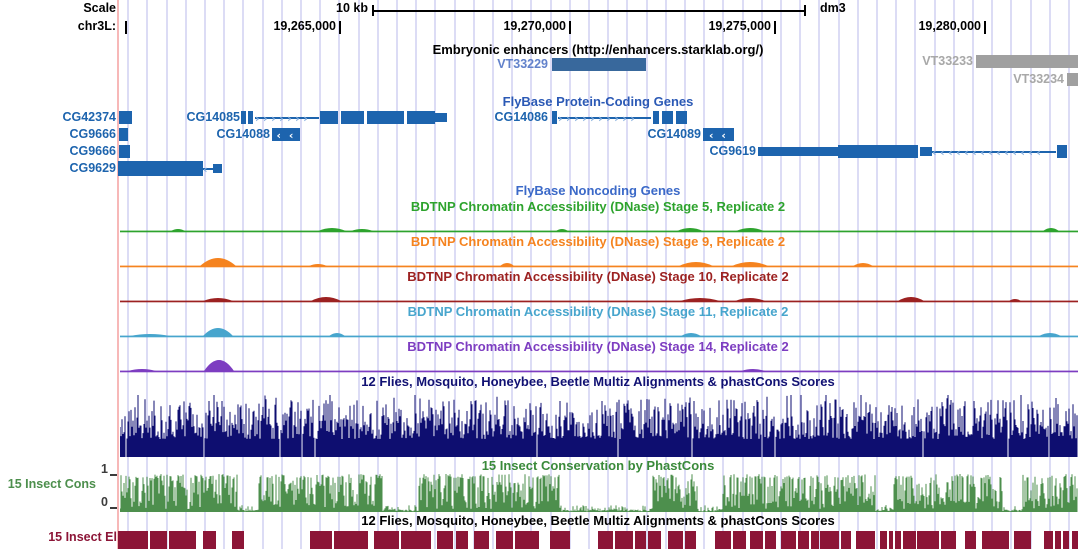 Image resolution: width=1078 pixels, height=549 pixels. Describe the element at coordinates (598, 101) in the screenshot. I see `coding-genes-track-title: FlyBase Protein-Coding Genes` at that location.